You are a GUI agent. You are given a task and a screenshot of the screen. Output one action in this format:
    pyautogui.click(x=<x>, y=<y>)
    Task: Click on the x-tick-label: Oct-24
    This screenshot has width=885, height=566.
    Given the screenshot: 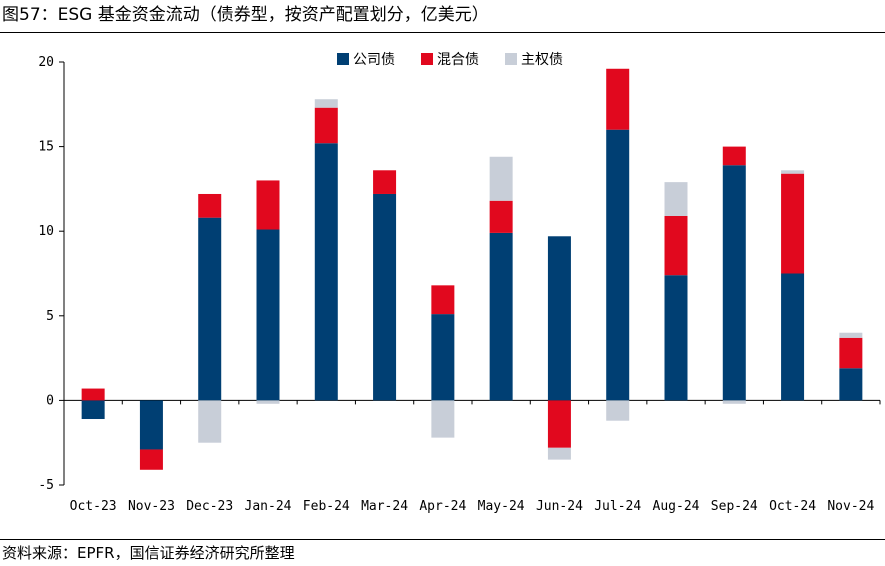 What is the action you would take?
    pyautogui.click(x=792, y=506)
    